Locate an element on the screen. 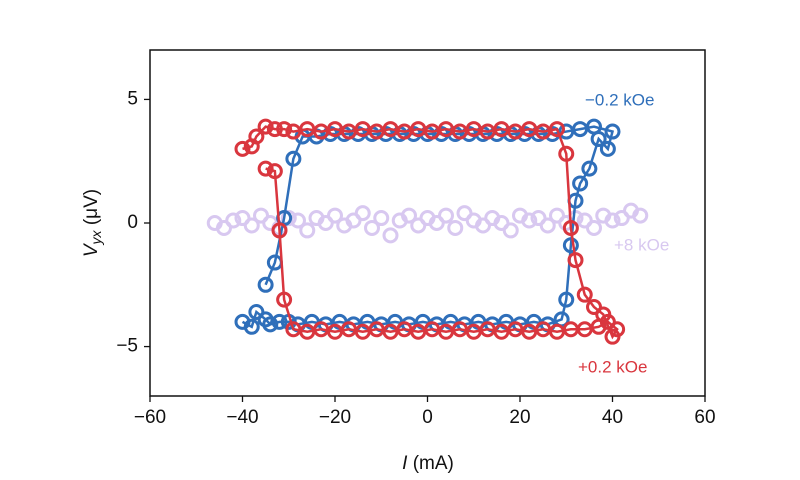  x-label-symbol: I is located at coordinates (405, 463).